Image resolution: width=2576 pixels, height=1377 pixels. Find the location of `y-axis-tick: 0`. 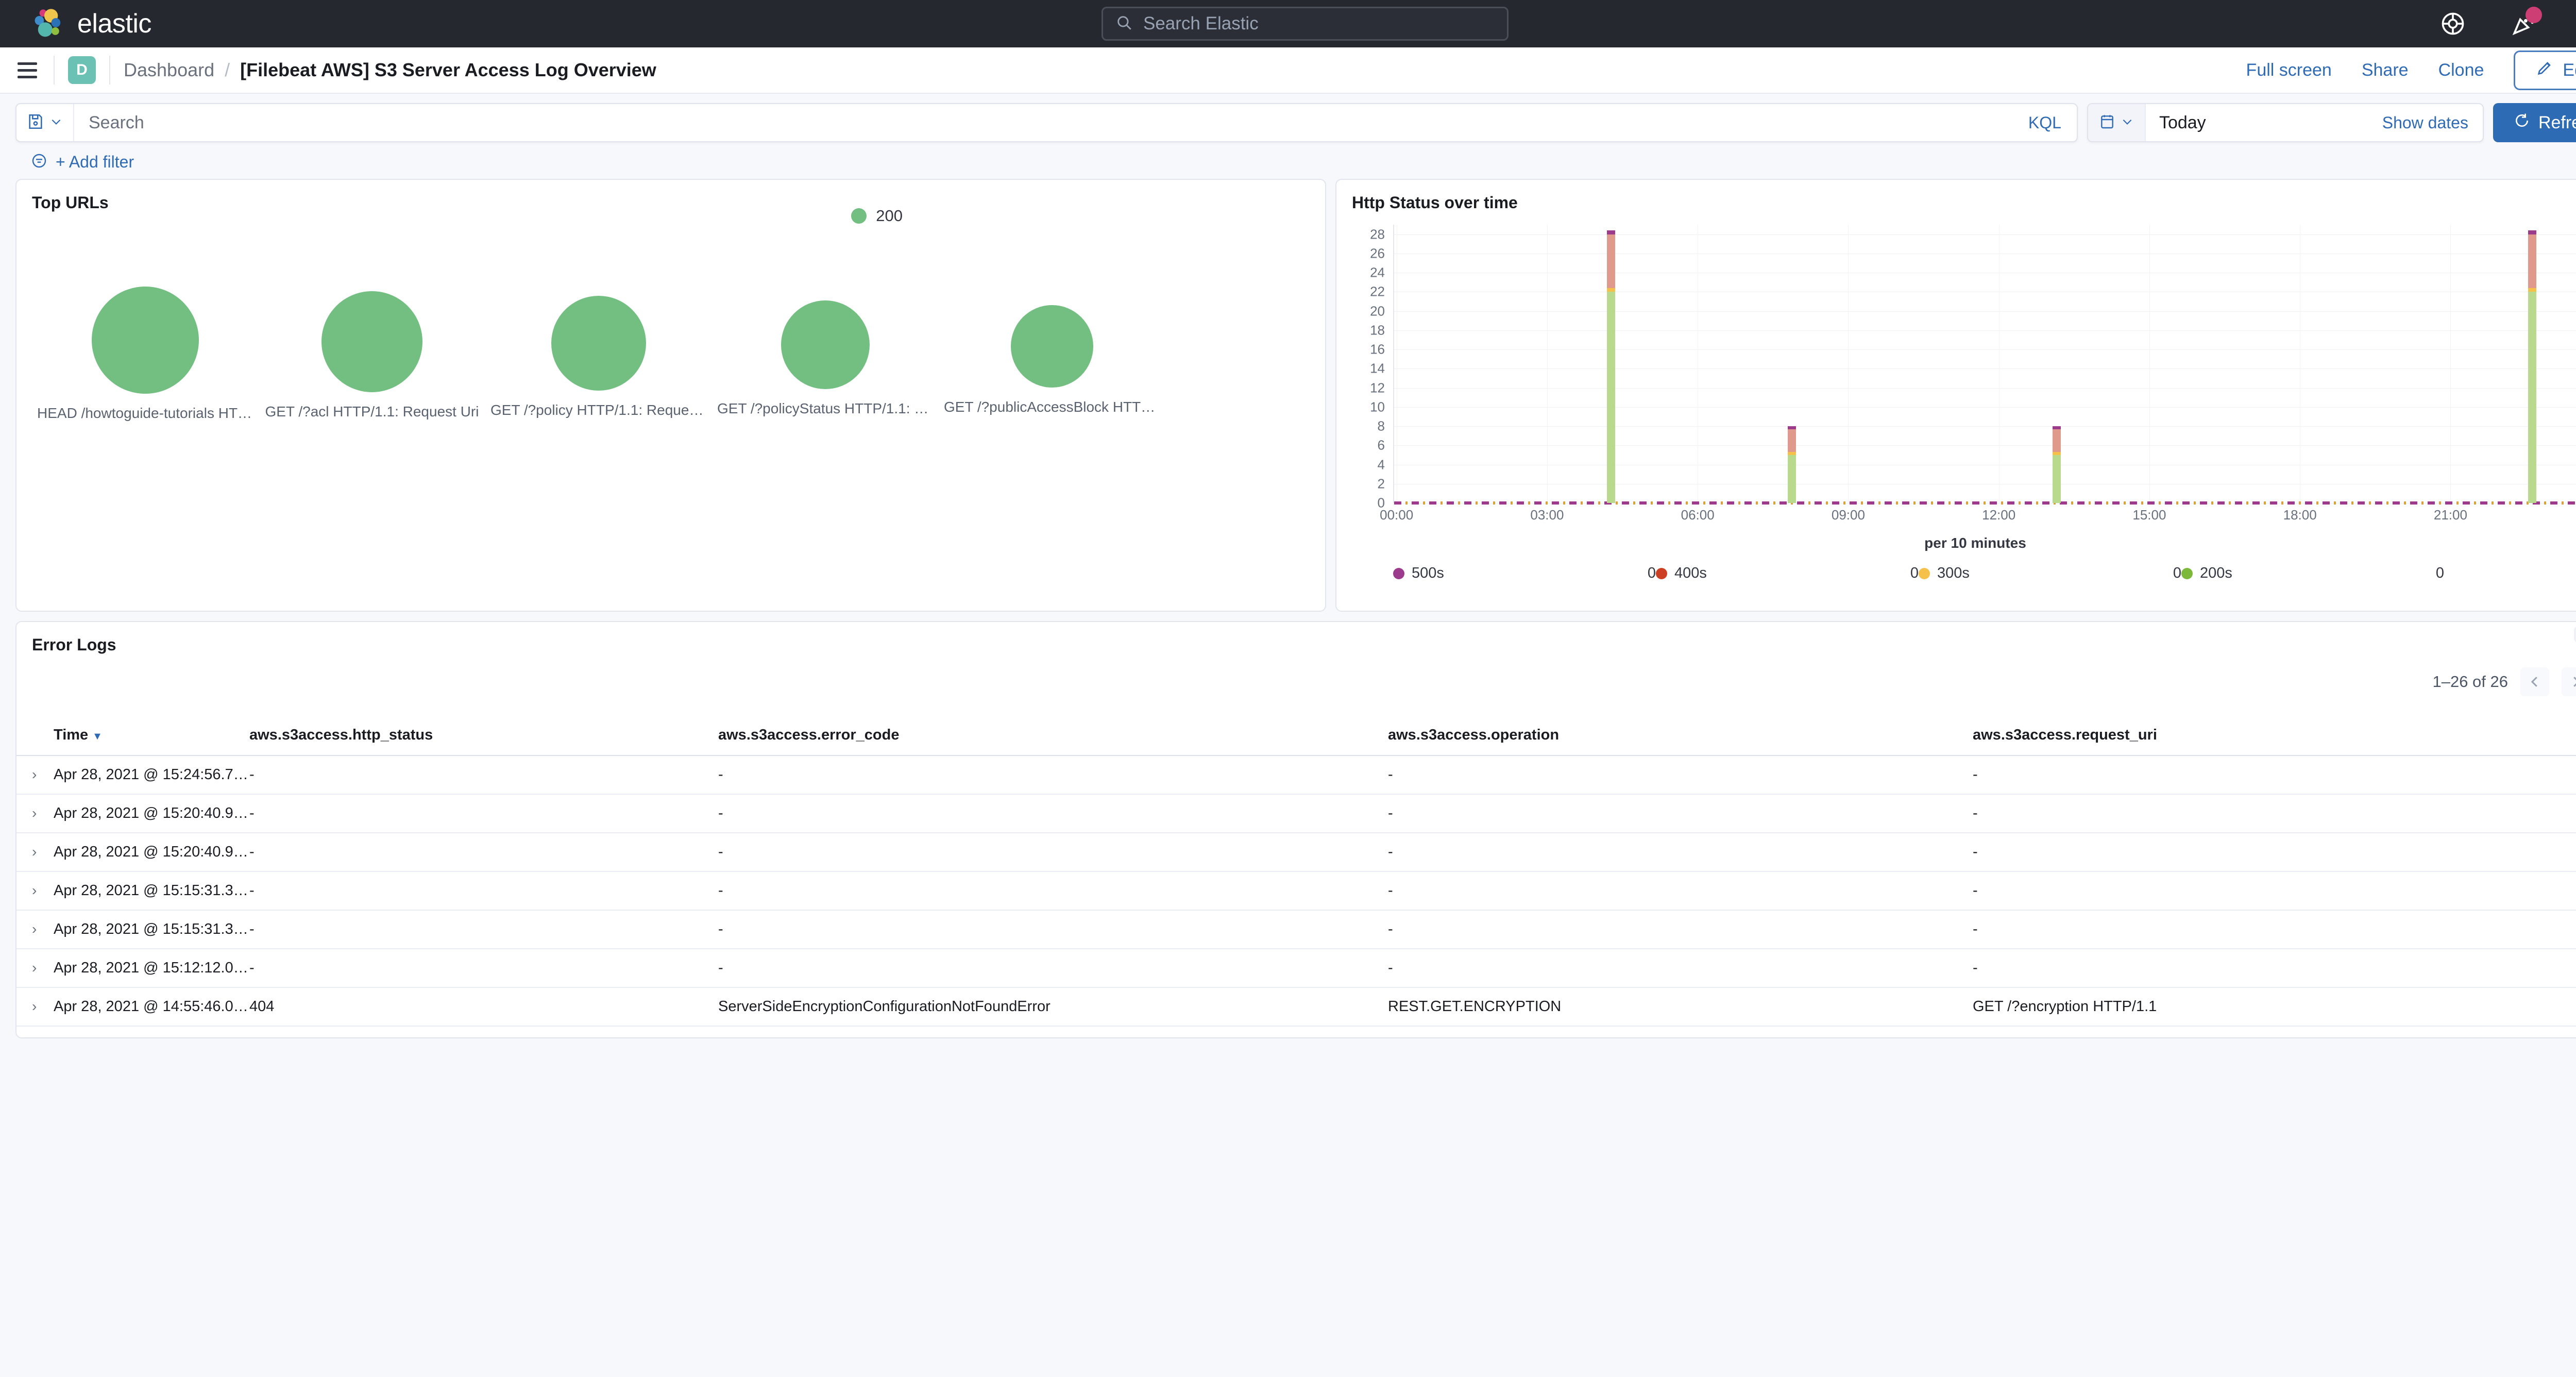

y-axis-tick: 0 is located at coordinates (1381, 503).